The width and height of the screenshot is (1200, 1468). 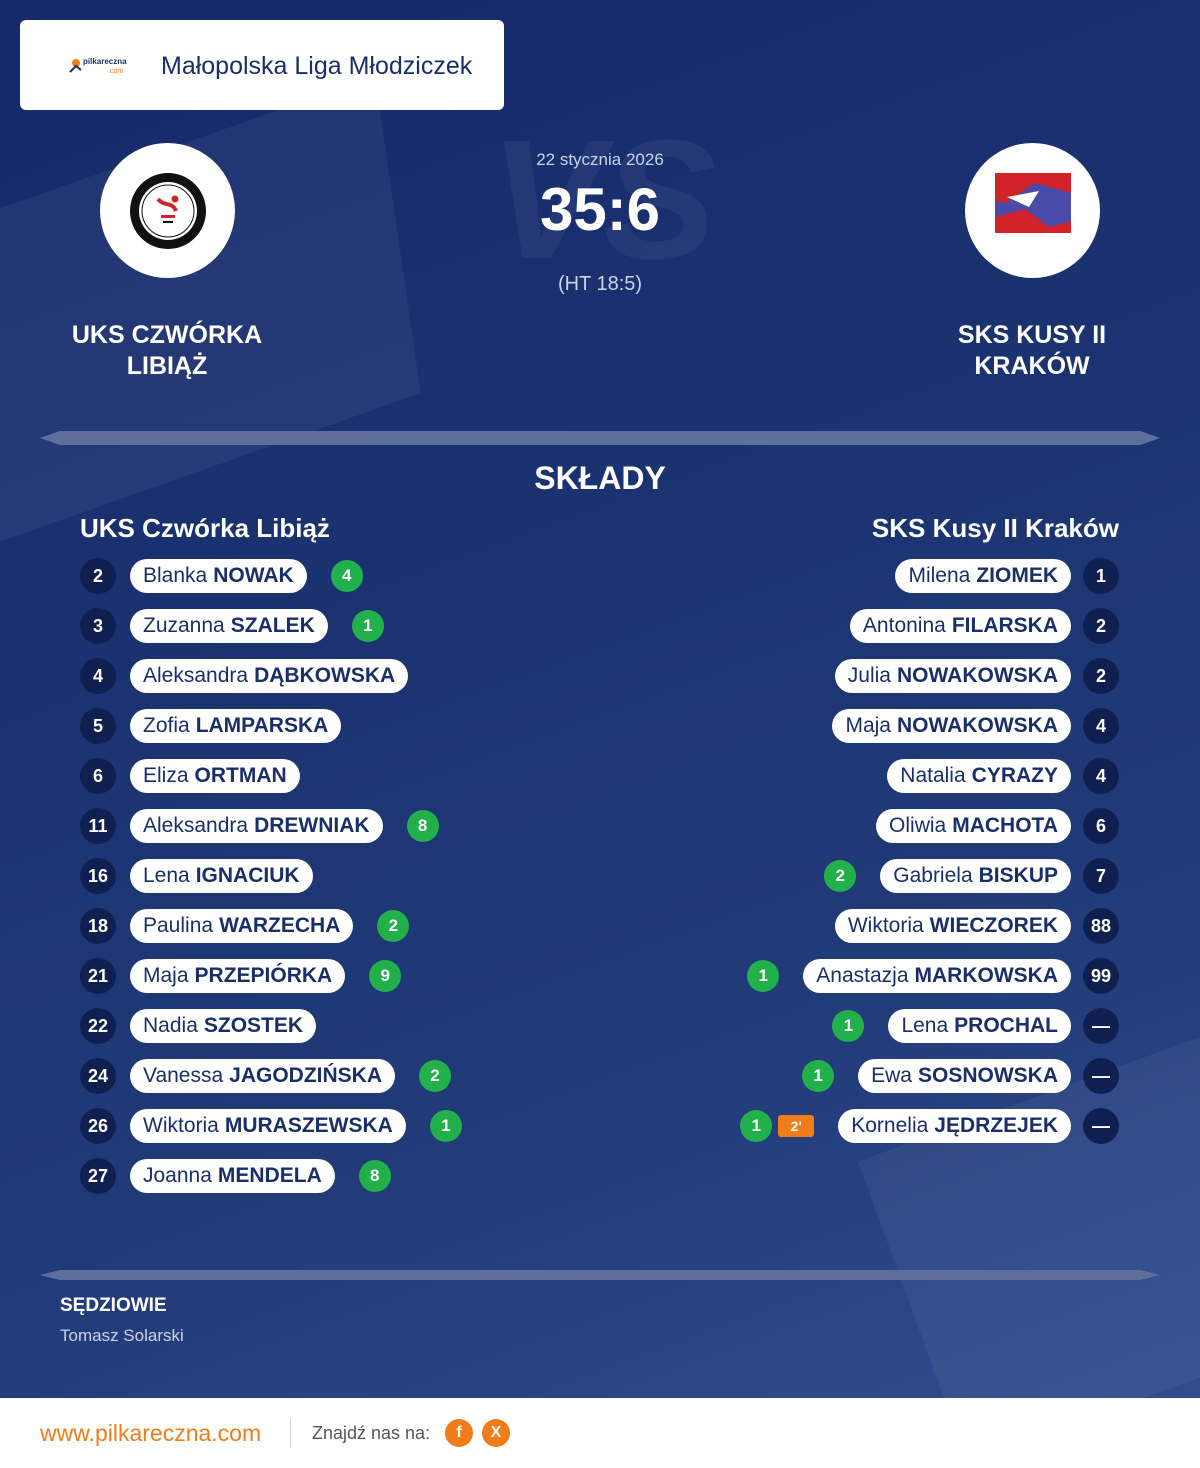 I want to click on player-name-pill: Zofia LAMPARSKA, so click(x=236, y=726).